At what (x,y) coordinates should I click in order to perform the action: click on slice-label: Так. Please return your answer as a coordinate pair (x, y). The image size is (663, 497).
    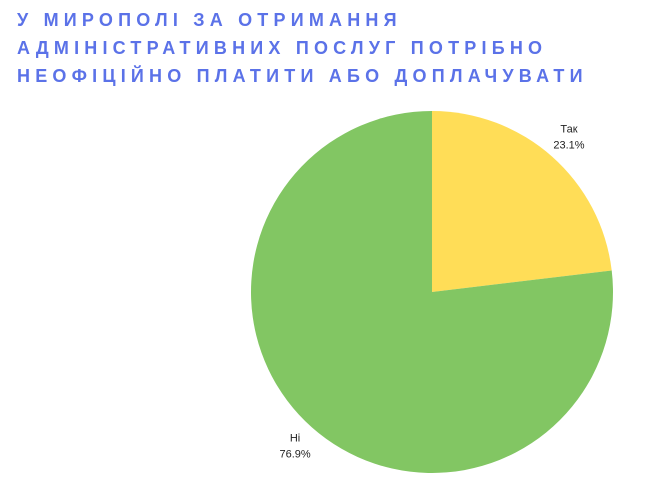
    Looking at the image, I should click on (568, 130).